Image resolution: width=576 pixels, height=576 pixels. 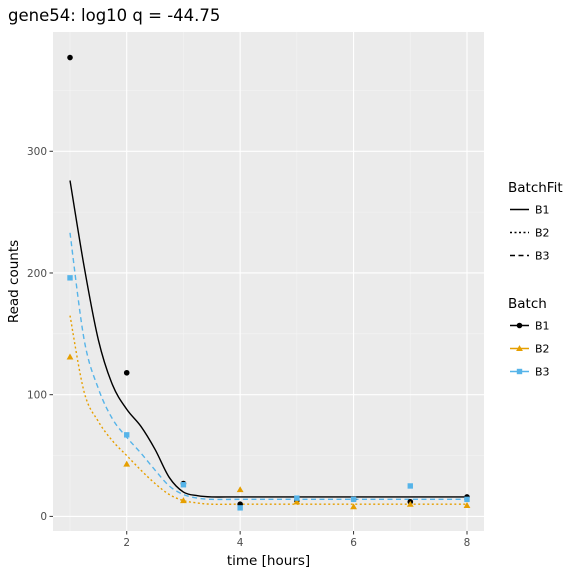 I want to click on chart-title: gene54: log10 q = -44.75, so click(x=114, y=15).